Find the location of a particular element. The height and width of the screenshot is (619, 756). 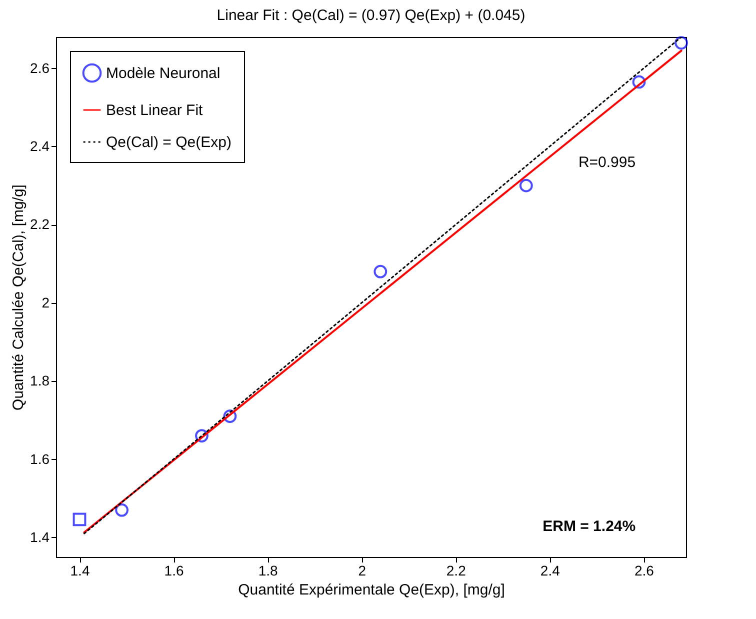

y-tick-label: 1.4 is located at coordinates (40, 536).